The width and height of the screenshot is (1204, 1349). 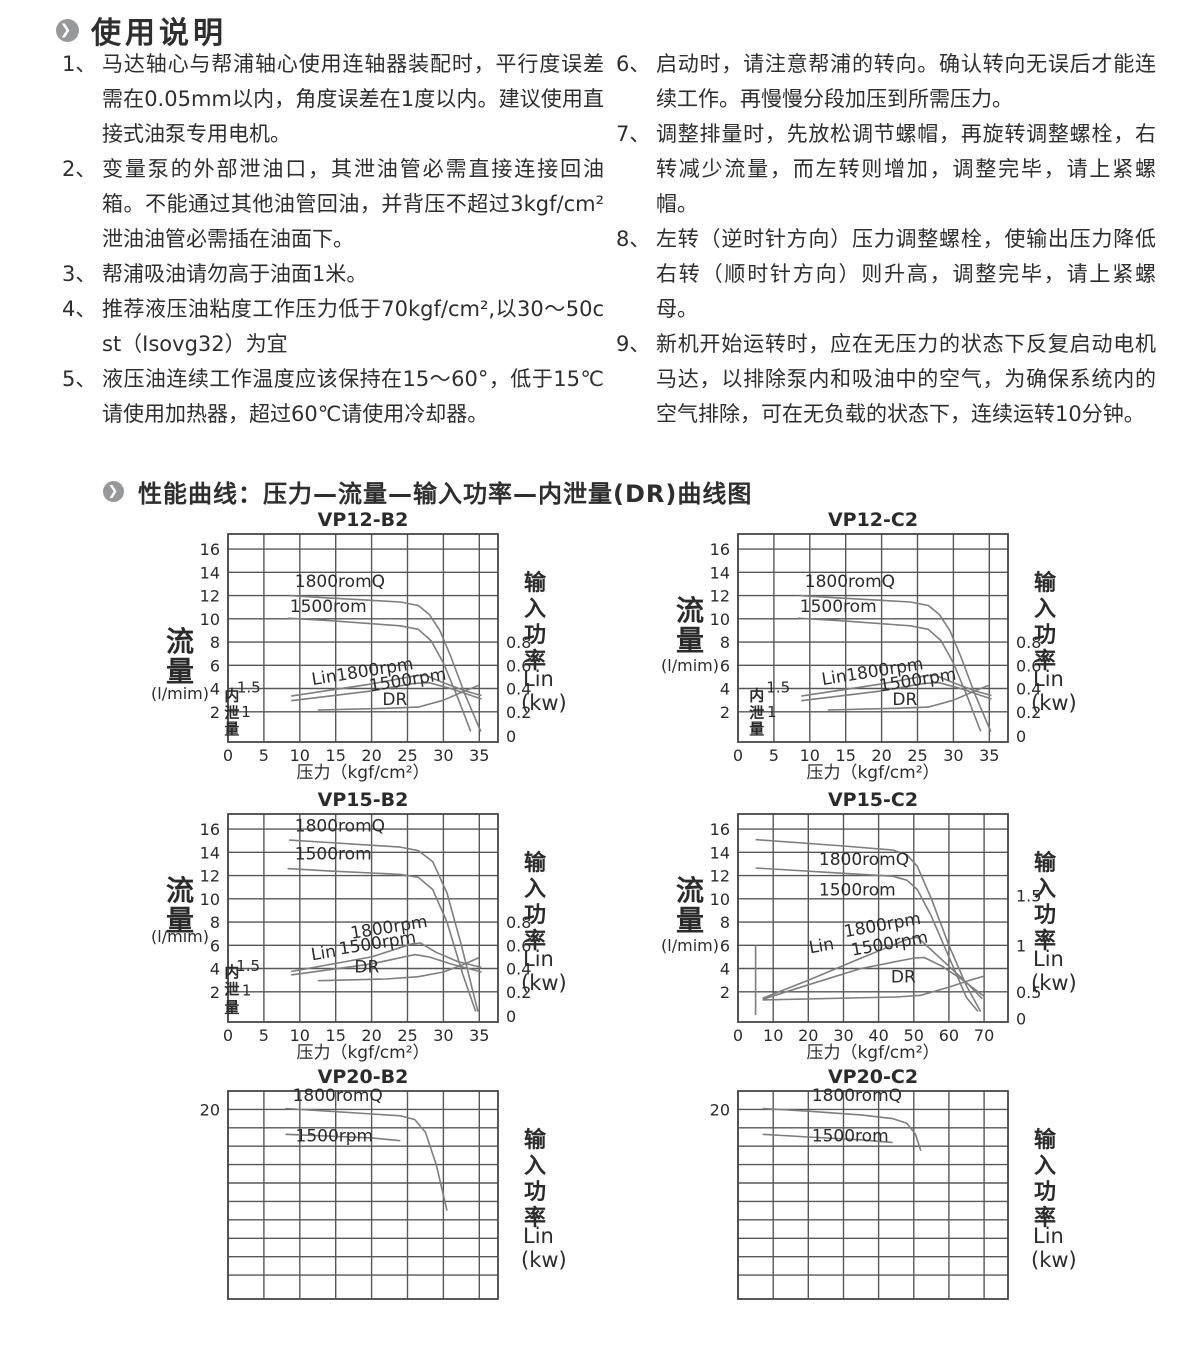 What do you see at coordinates (231, 713) in the screenshot?
I see `drain-axis-label: 泄` at bounding box center [231, 713].